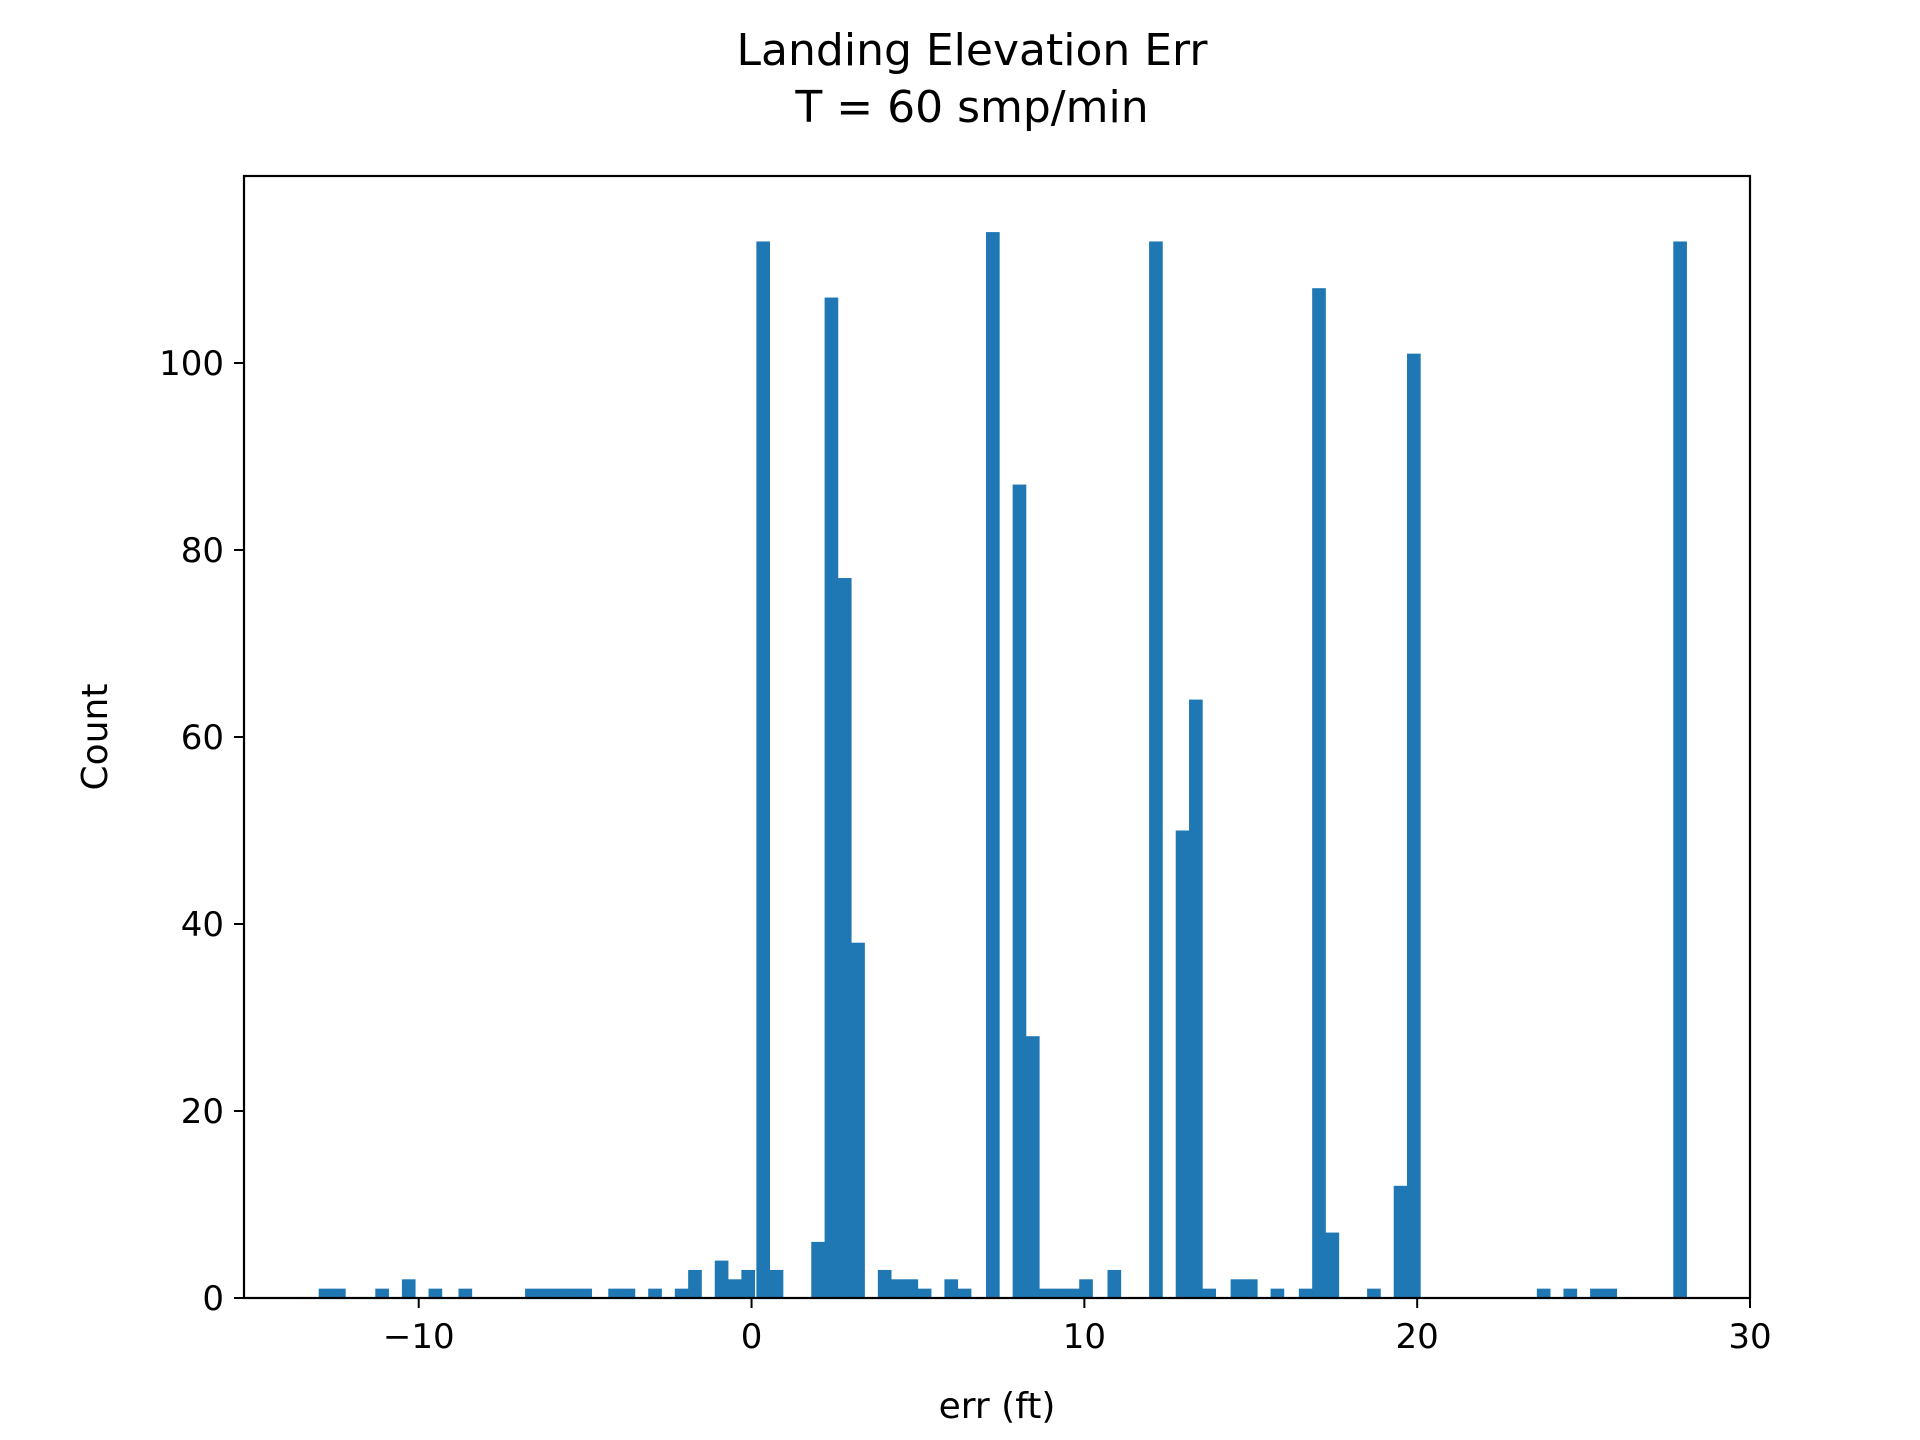 The width and height of the screenshot is (1920, 1440). Describe the element at coordinates (202, 738) in the screenshot. I see `y-tick-label: 60` at that location.